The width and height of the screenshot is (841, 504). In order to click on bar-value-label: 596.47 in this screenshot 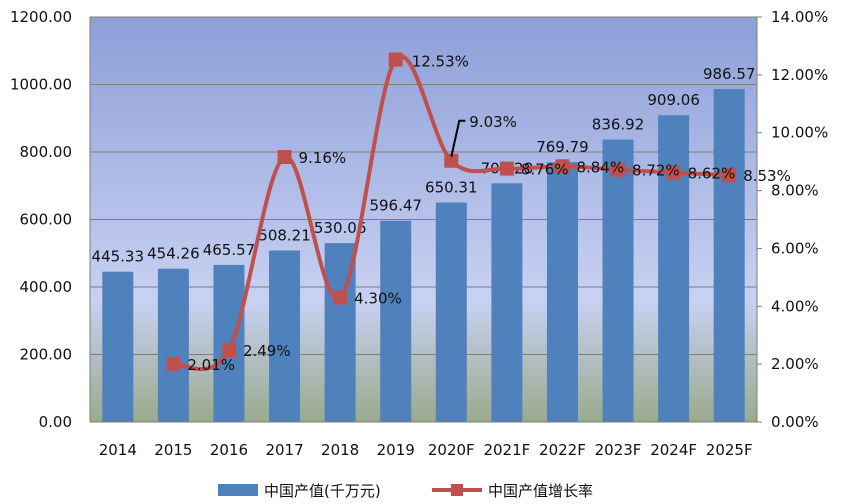, I will do `click(395, 206)`.